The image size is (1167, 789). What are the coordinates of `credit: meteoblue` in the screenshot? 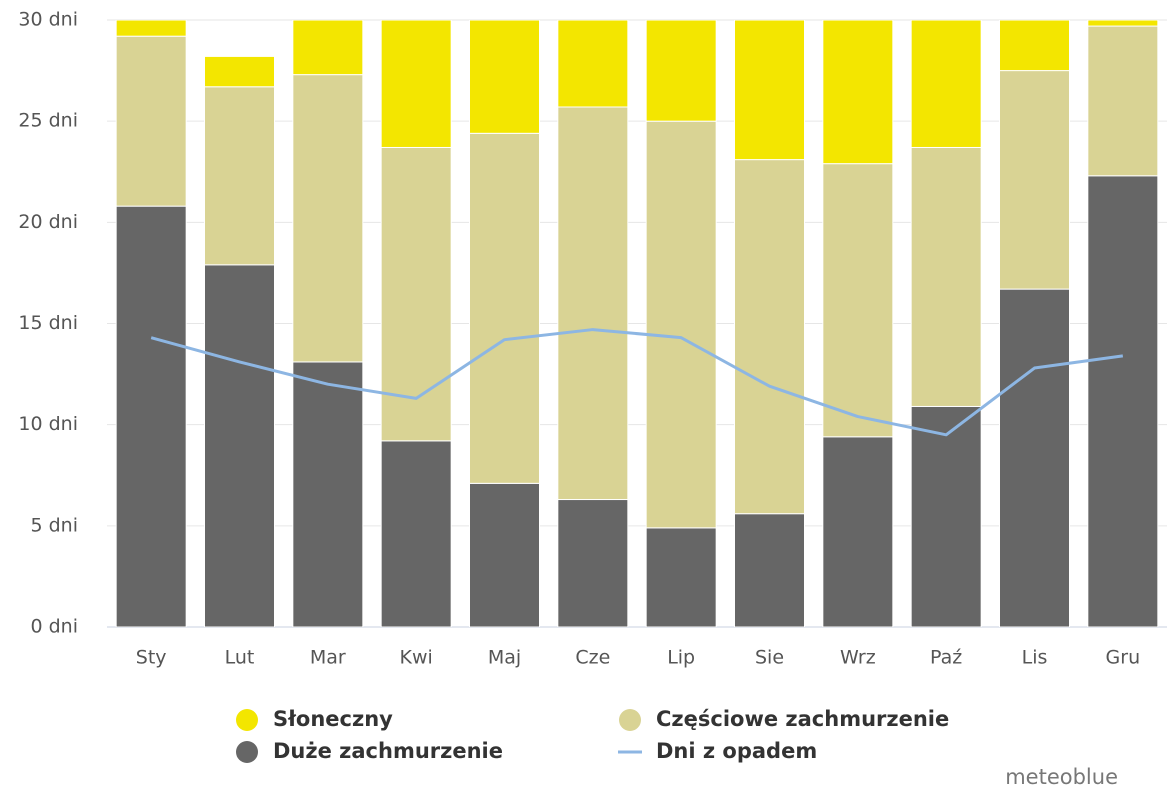 It's located at (1061, 777).